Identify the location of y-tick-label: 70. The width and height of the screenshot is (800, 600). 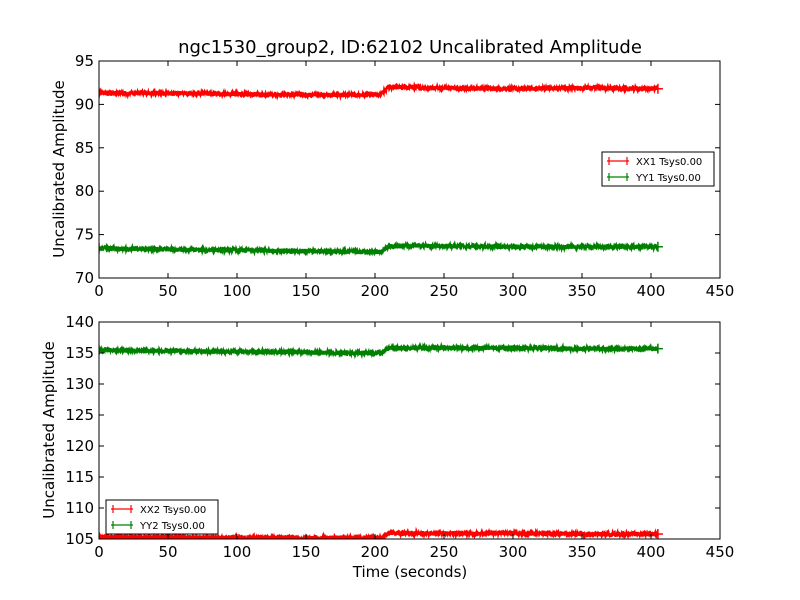
(84, 278).